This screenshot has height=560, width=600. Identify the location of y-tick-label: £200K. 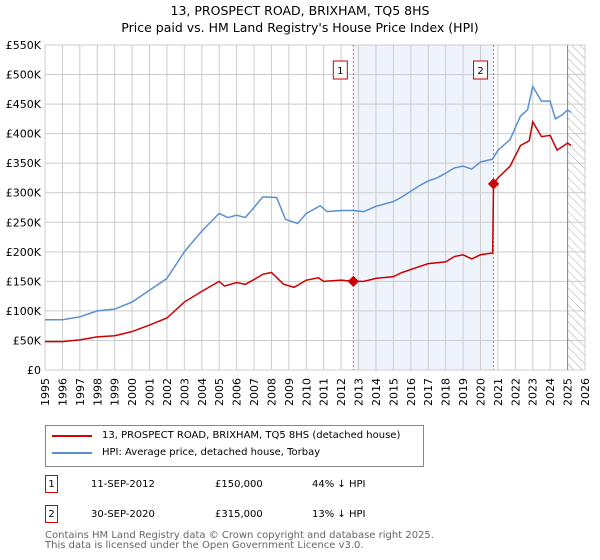
(24, 252).